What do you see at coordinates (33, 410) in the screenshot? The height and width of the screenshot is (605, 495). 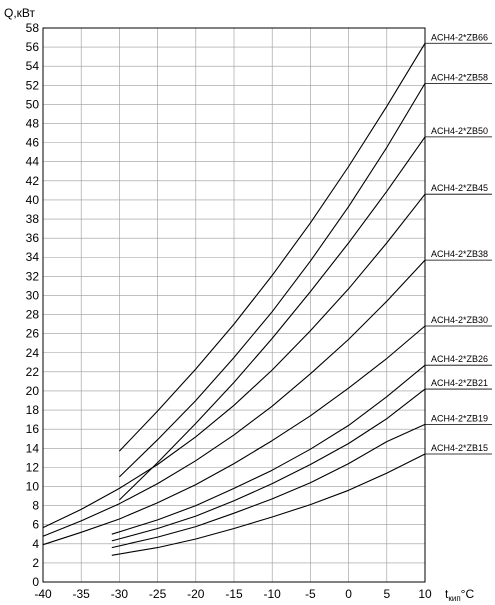 I see `y-tick-label: 18` at bounding box center [33, 410].